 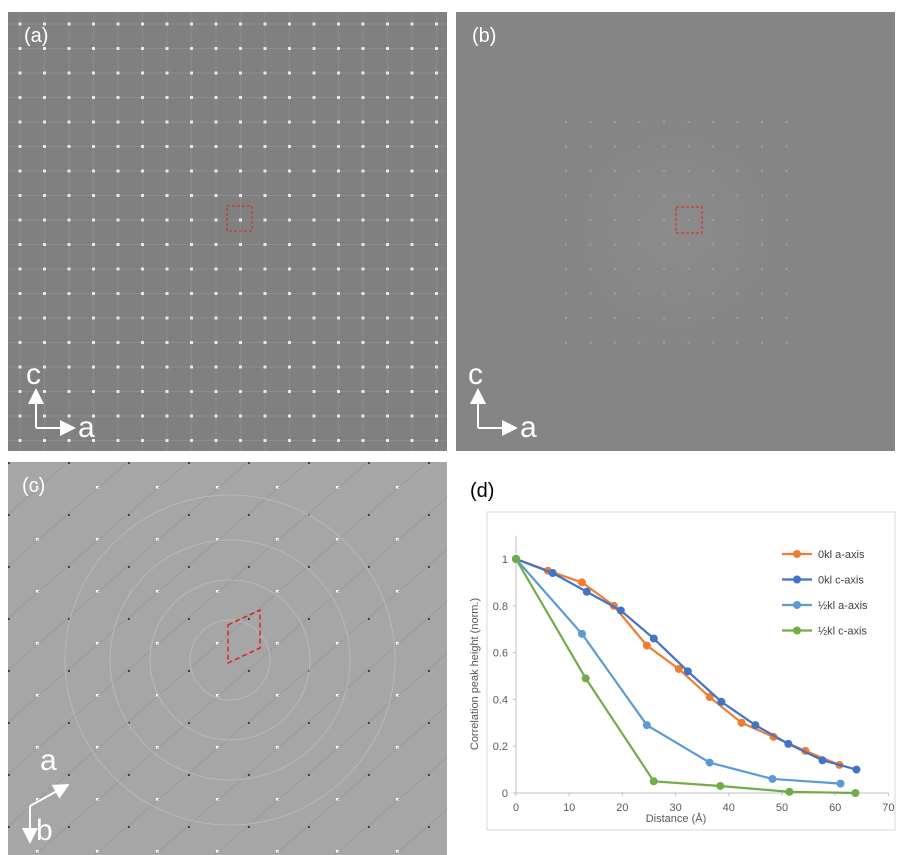 I want to click on rings, so click(x=230, y=660).